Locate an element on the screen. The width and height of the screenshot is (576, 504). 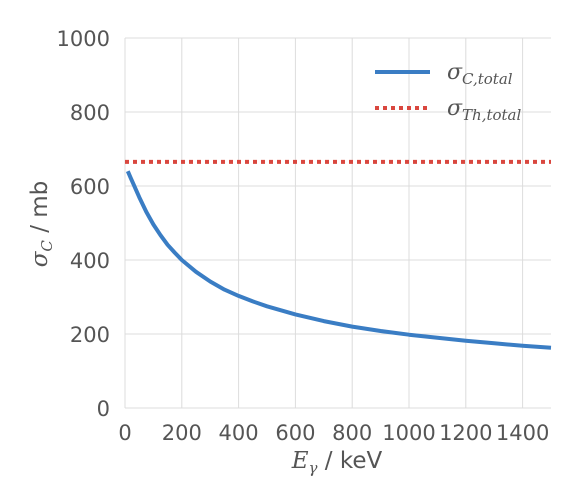
y-tick-label: 600 is located at coordinates (90, 187).